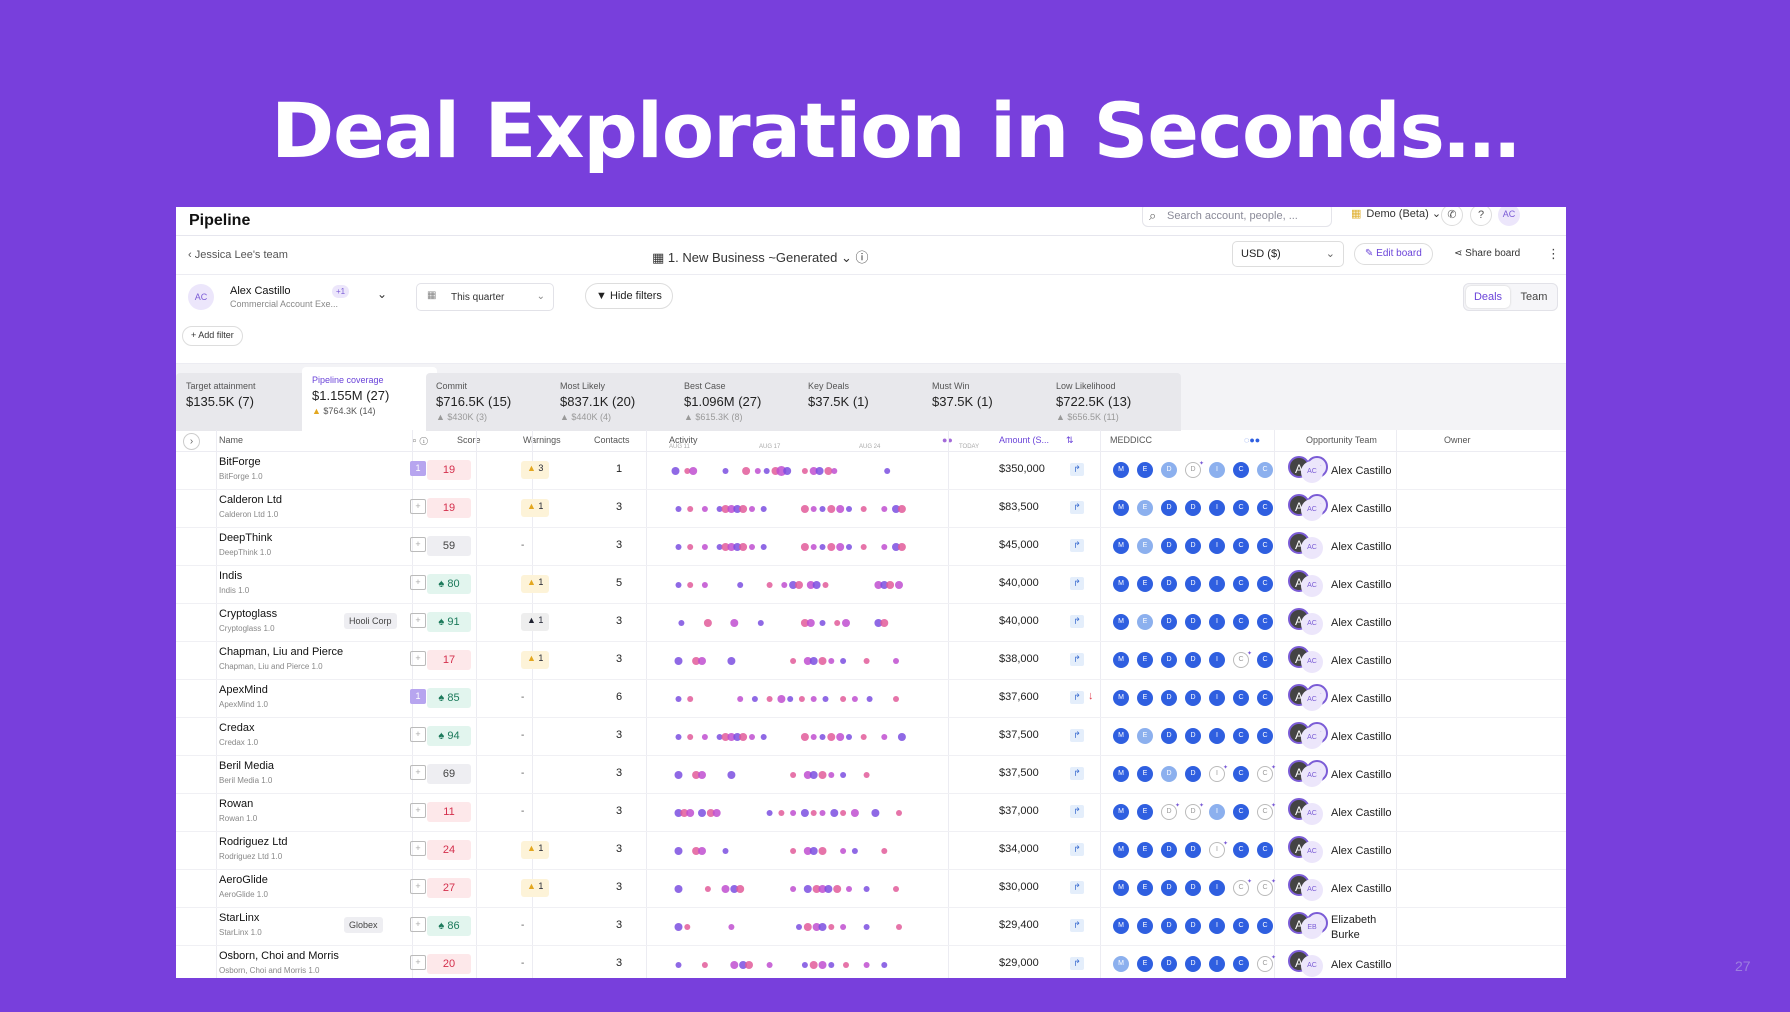  What do you see at coordinates (341, 291) in the screenshot?
I see `extra-users-badge: +1` at bounding box center [341, 291].